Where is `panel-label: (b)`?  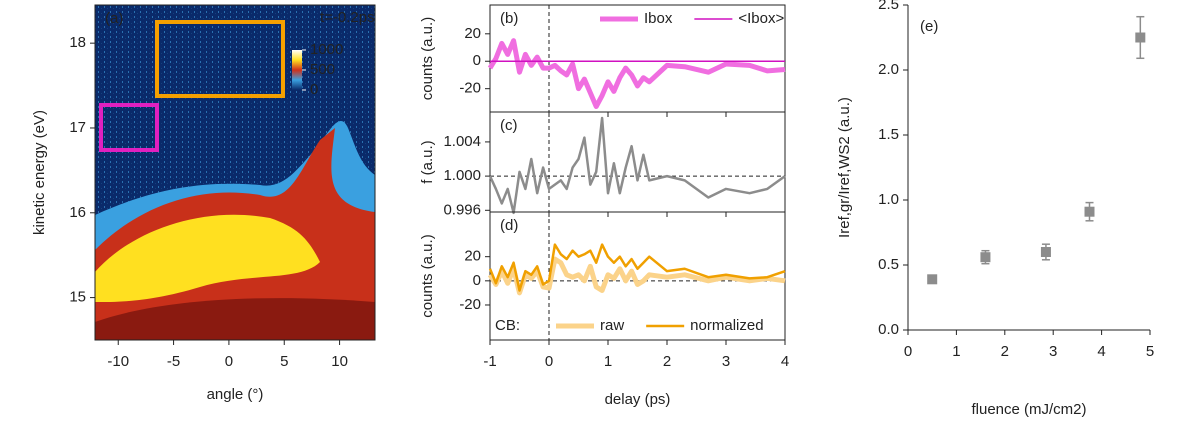
panel-label: (b) is located at coordinates (509, 18).